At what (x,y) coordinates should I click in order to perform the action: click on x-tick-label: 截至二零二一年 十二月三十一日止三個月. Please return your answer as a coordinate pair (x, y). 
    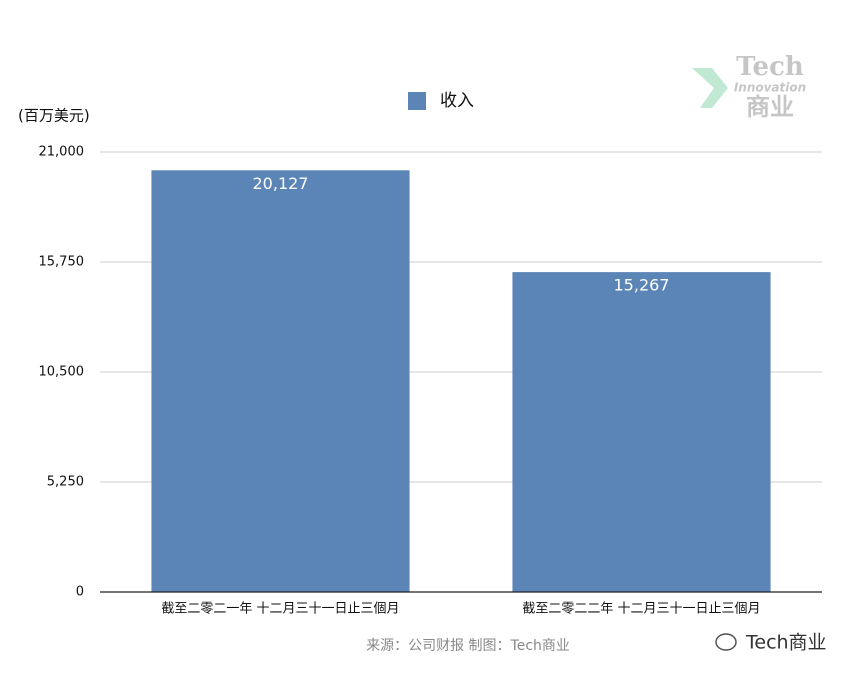
    Looking at the image, I should click on (280, 609).